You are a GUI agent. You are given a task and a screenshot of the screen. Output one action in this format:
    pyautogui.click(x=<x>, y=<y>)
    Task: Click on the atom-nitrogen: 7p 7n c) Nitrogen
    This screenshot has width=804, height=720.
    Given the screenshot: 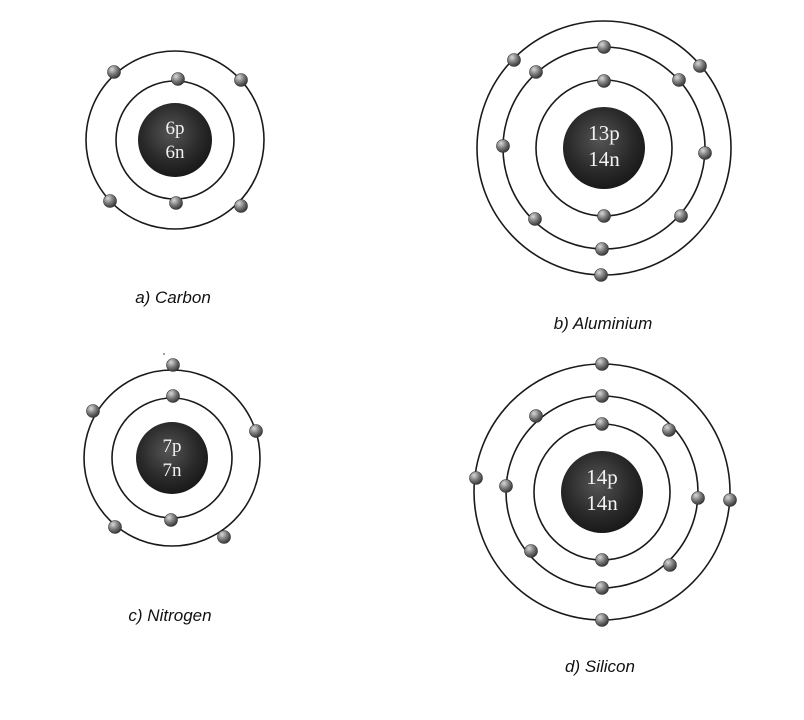 What is the action you would take?
    pyautogui.click(x=173, y=491)
    